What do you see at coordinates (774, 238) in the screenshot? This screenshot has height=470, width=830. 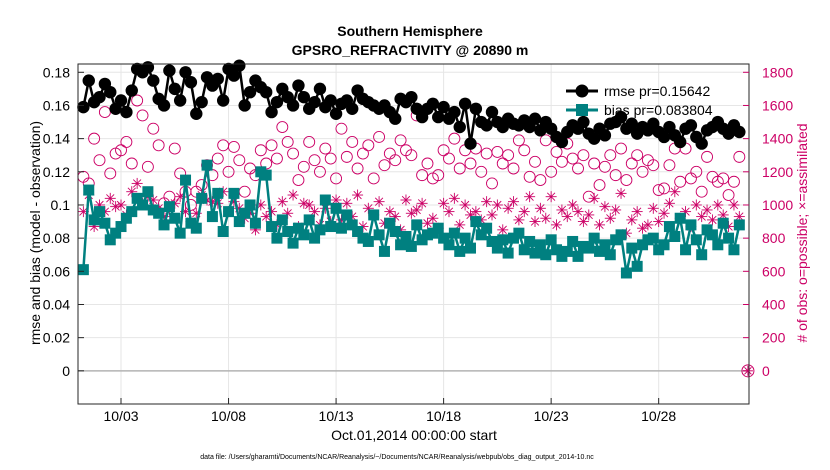 I see `y2-tick-label: 800` at bounding box center [774, 238].